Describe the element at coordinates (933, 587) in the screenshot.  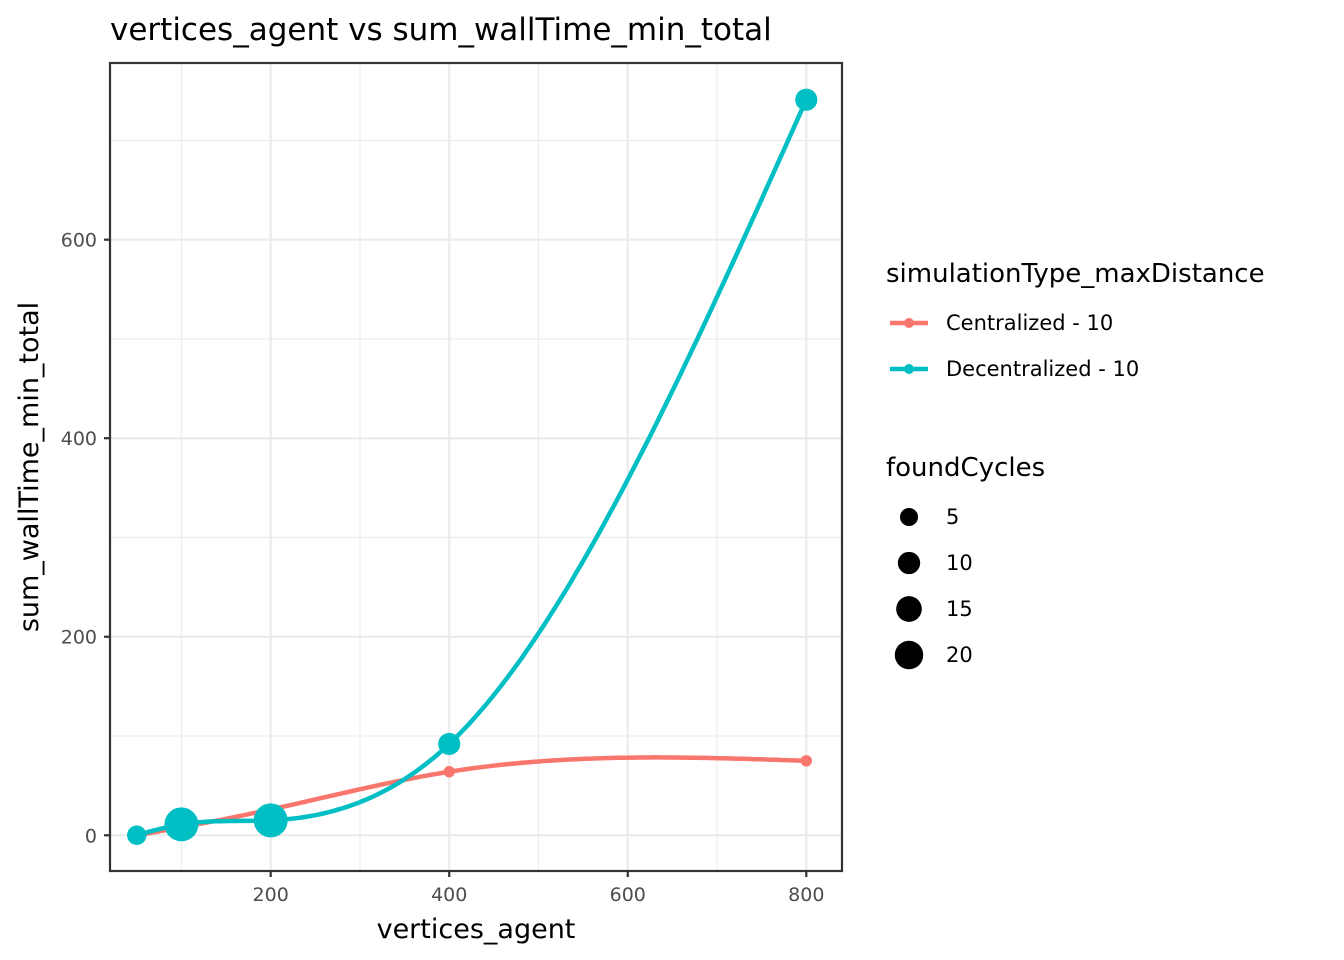
I see `size-legend-items: 5 10 15 20` at that location.